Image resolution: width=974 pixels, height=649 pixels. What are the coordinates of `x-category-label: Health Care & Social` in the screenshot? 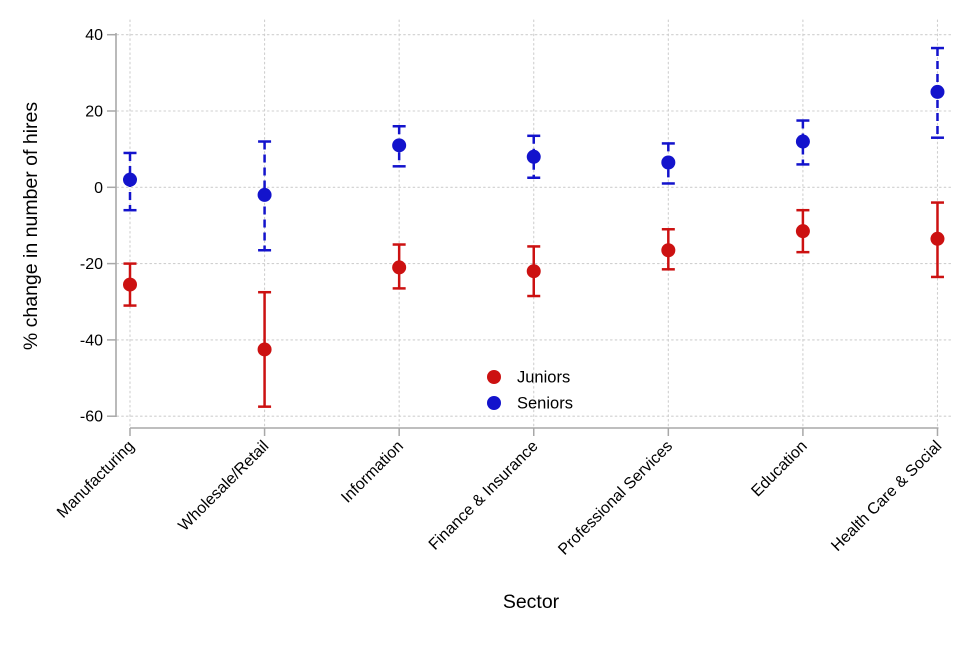 It's located at (886, 496).